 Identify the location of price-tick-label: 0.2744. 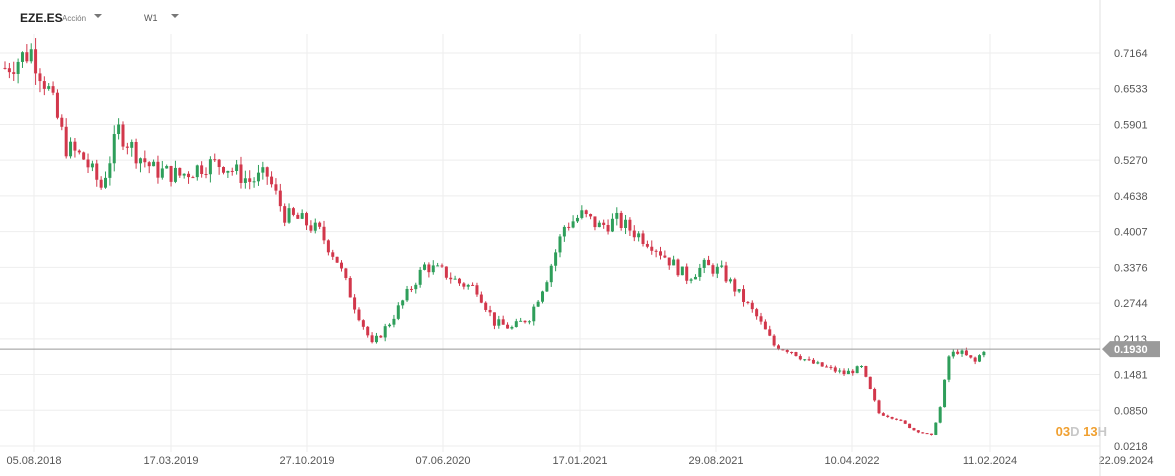
(1131, 304).